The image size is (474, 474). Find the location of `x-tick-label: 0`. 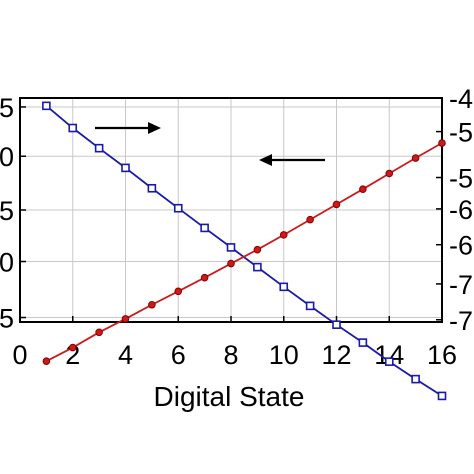

x-tick-label: 0 is located at coordinates (19, 355).